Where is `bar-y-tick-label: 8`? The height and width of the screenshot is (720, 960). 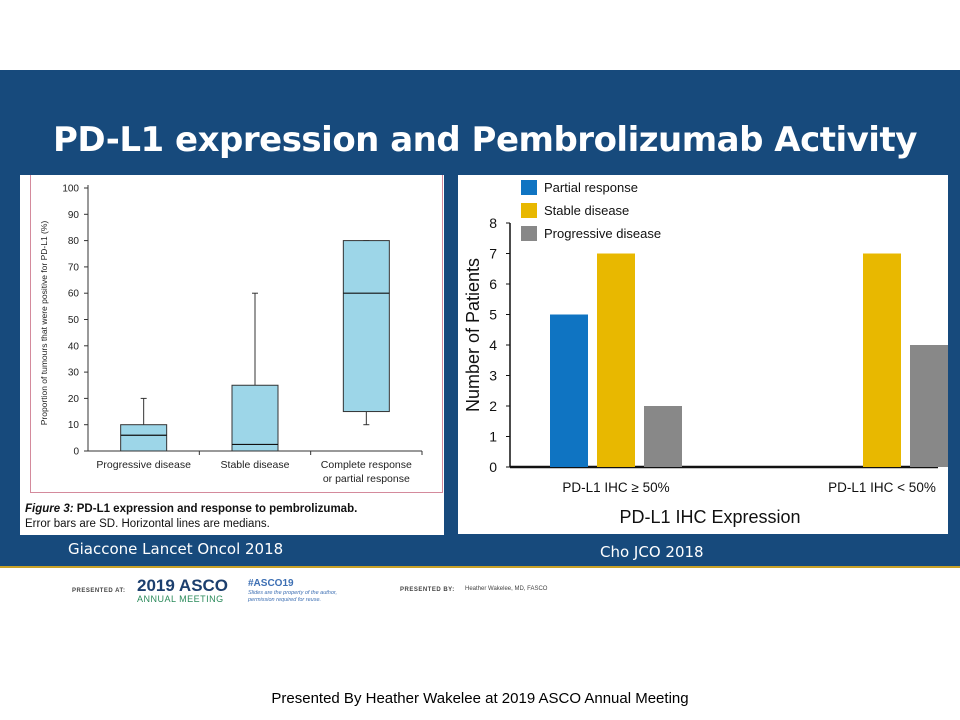 bar-y-tick-label: 8 is located at coordinates (493, 223).